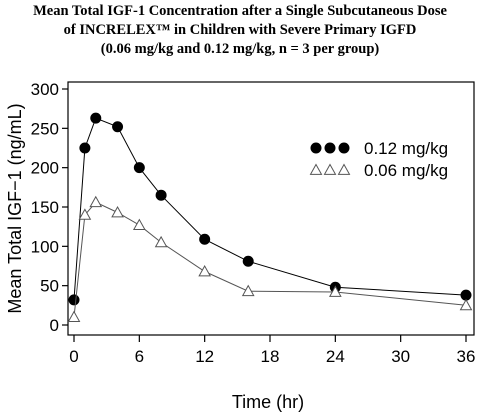  I want to click on y-tick-label: 200, so click(45, 168).